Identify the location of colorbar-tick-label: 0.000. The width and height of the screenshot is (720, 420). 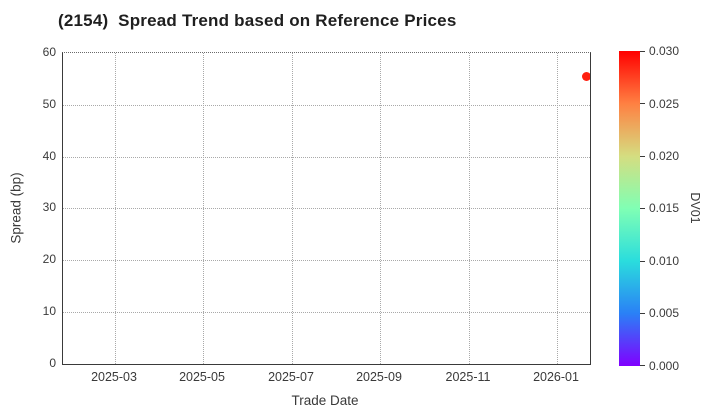
(664, 366).